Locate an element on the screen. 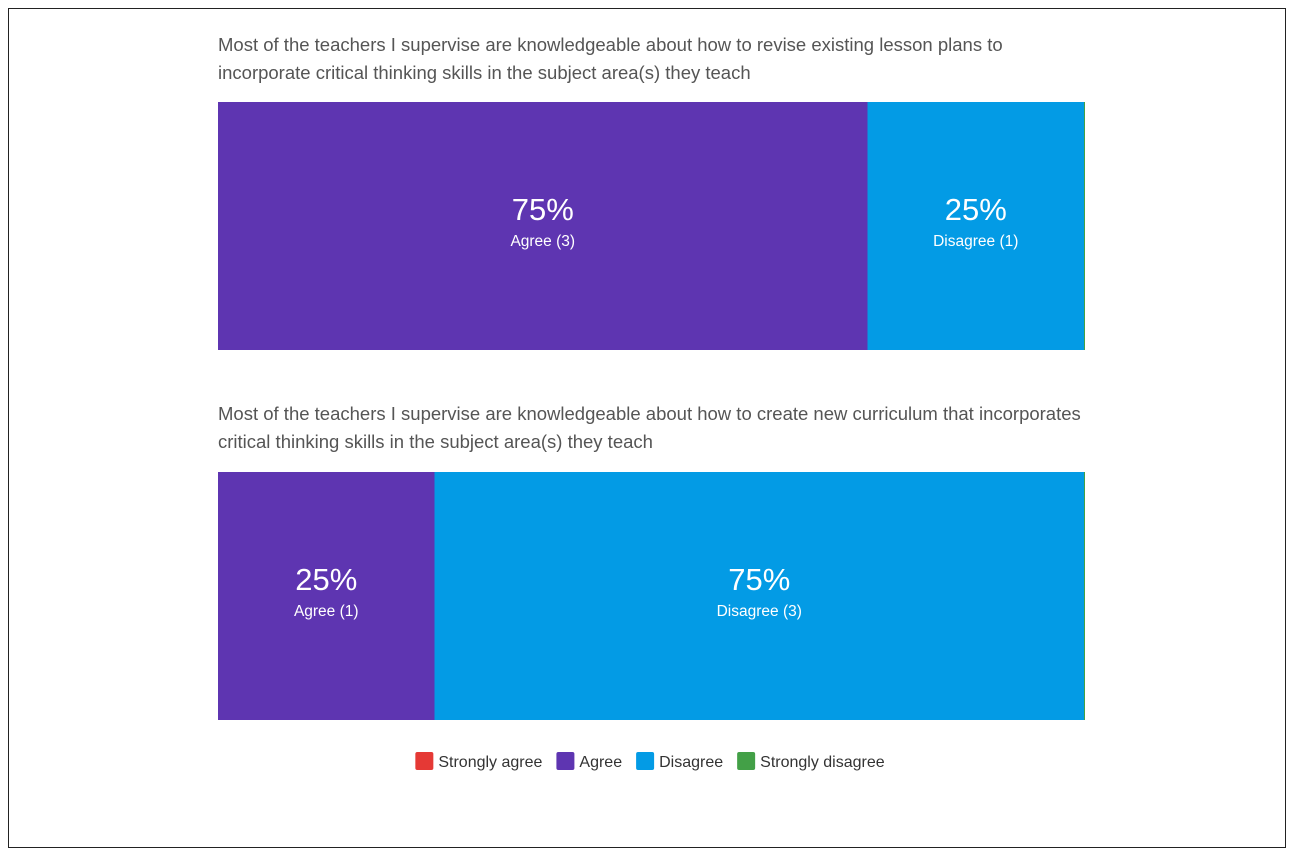 The image size is (1294, 848). legend-label: Agree is located at coordinates (600, 762).